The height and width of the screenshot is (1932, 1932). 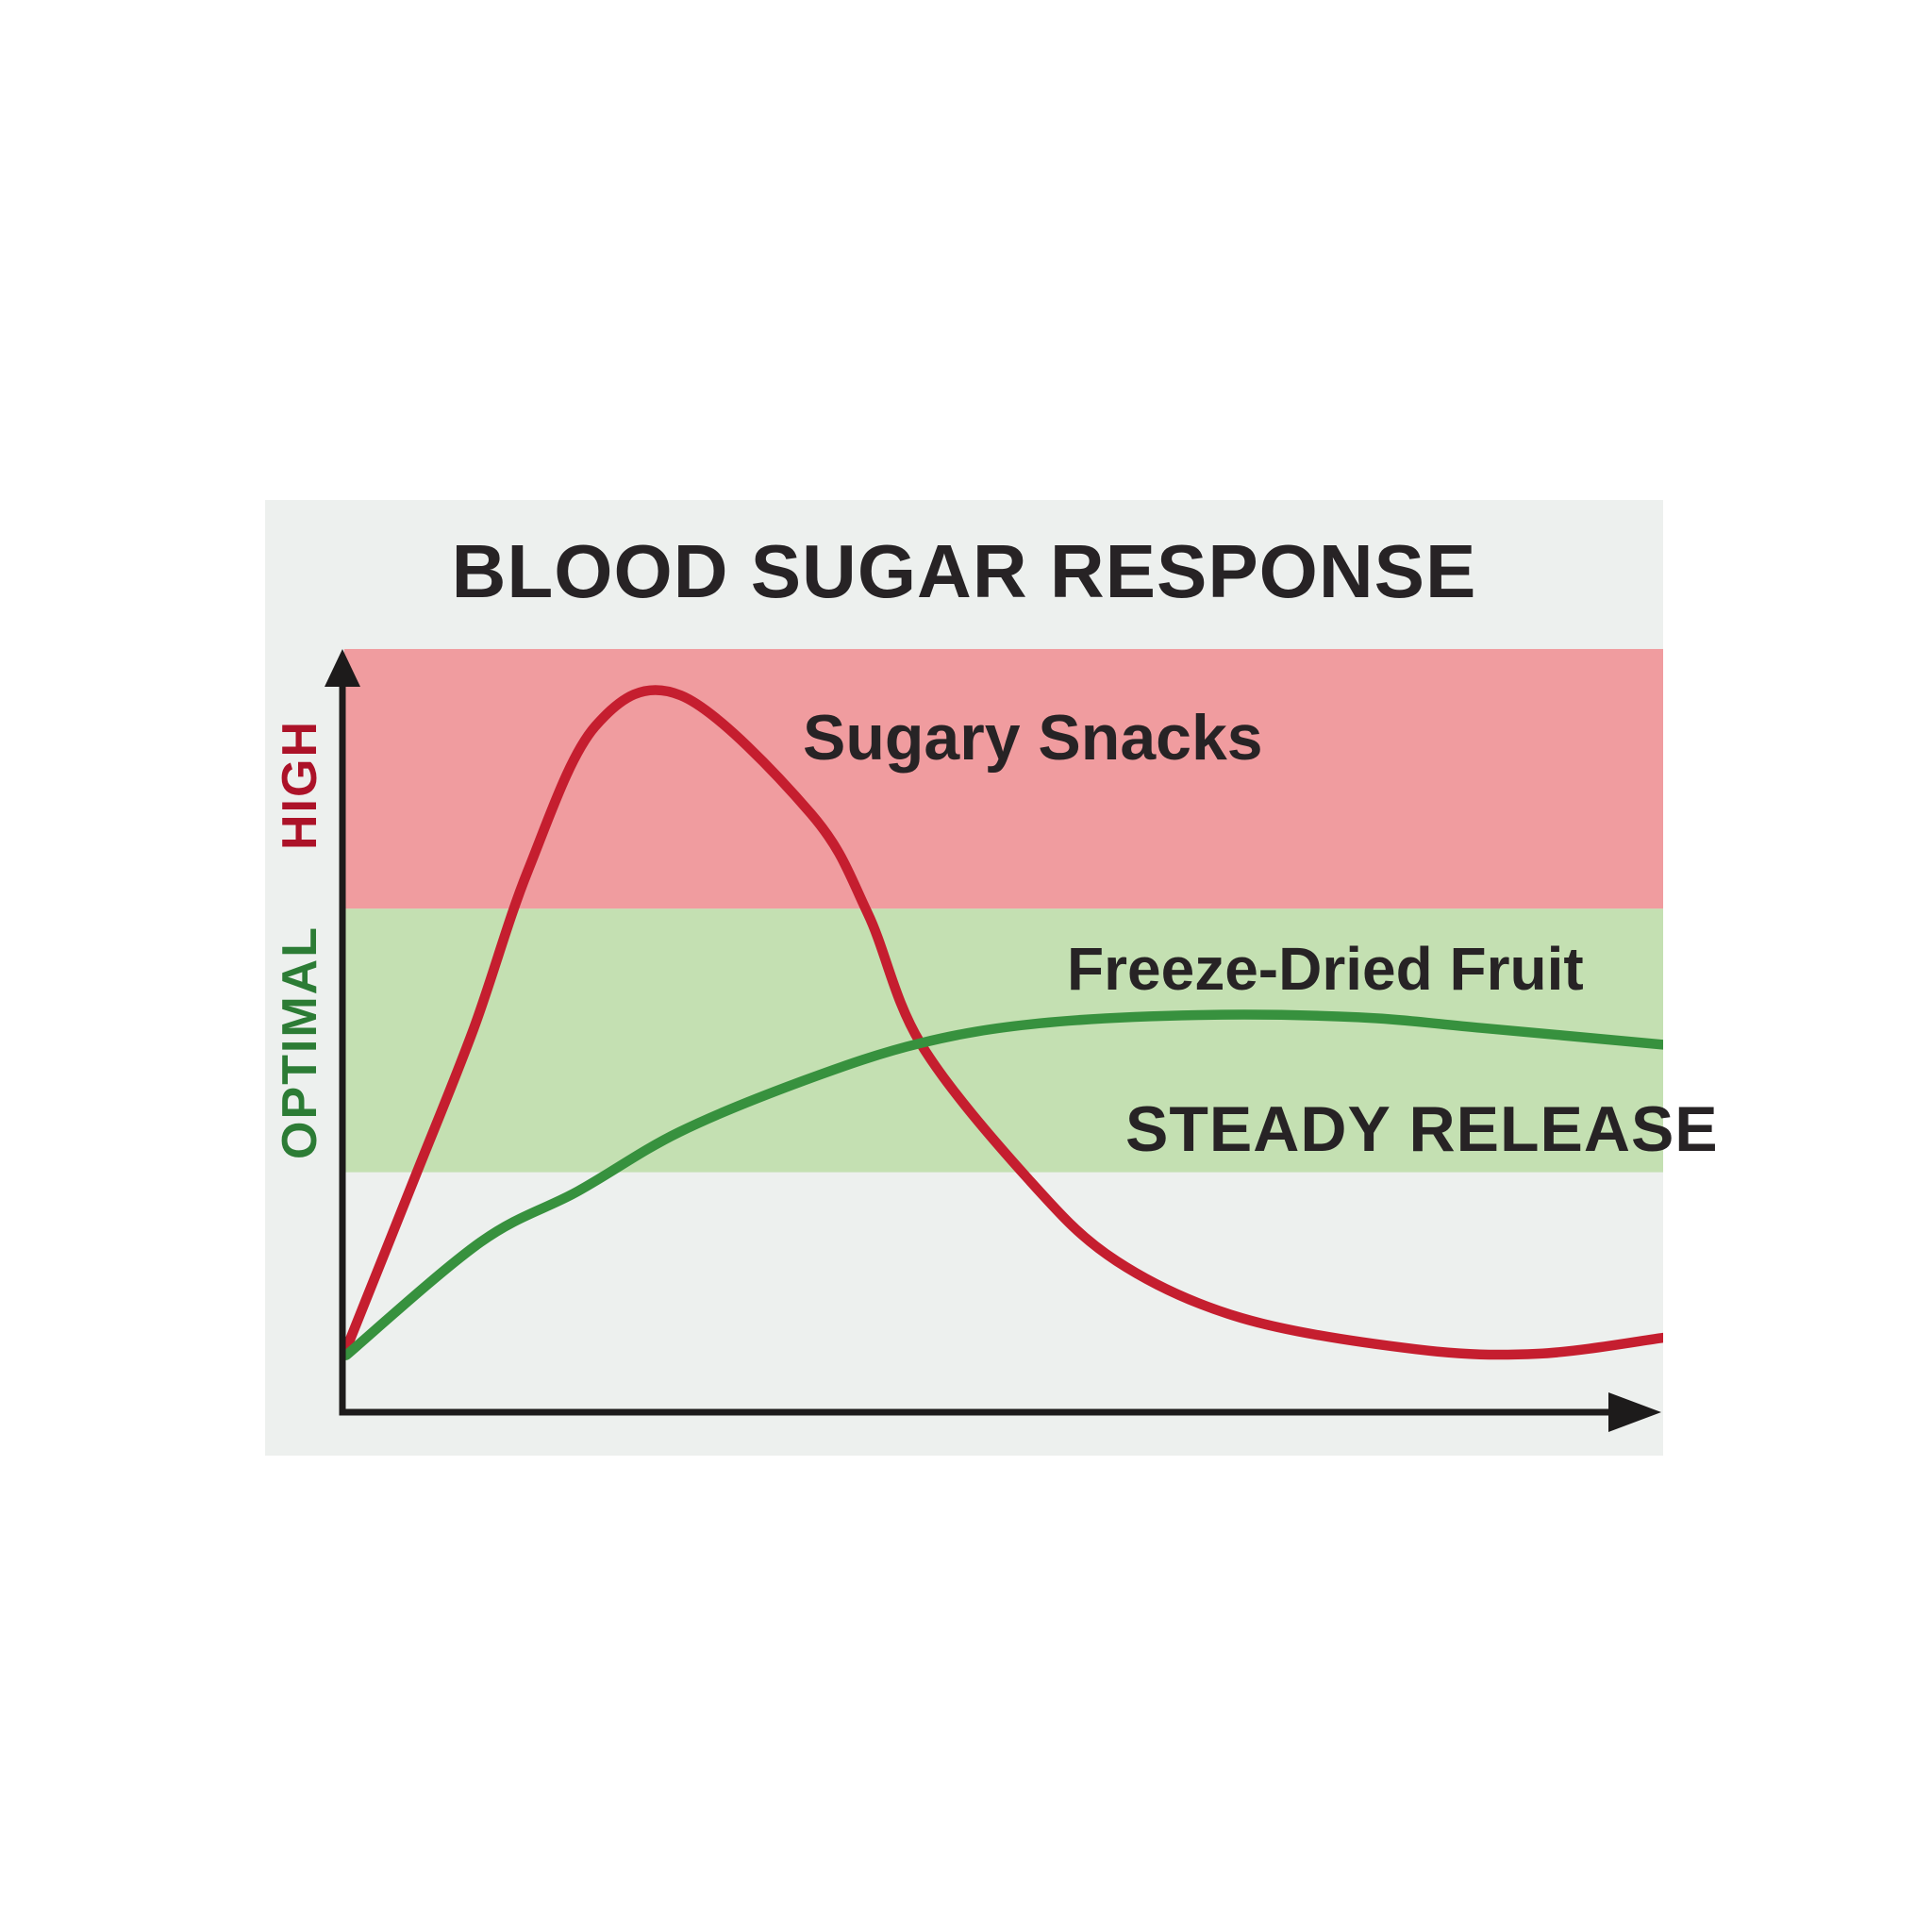 What do you see at coordinates (1422, 1129) in the screenshot?
I see `label-steady-release: STEADY RELEASE` at bounding box center [1422, 1129].